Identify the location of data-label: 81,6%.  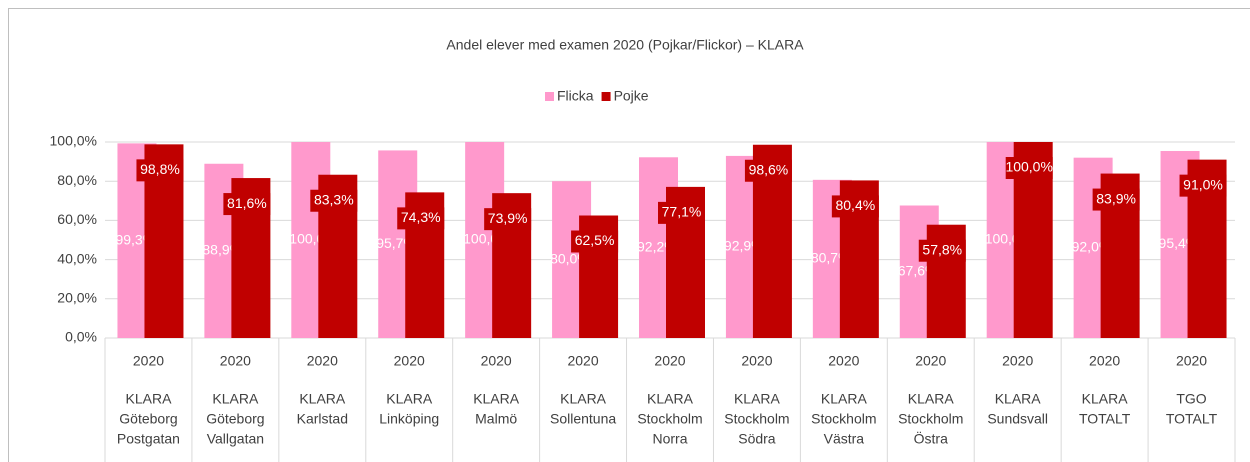
(247, 203).